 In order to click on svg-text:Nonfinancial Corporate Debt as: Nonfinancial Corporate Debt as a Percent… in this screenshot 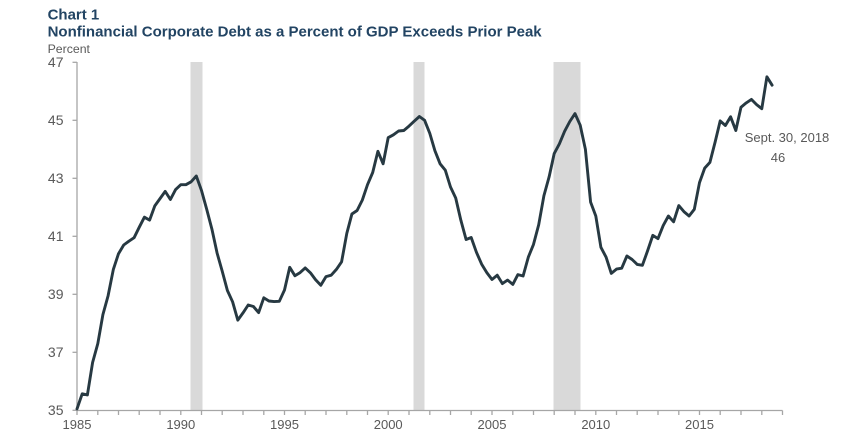, I will do `click(295, 31)`.